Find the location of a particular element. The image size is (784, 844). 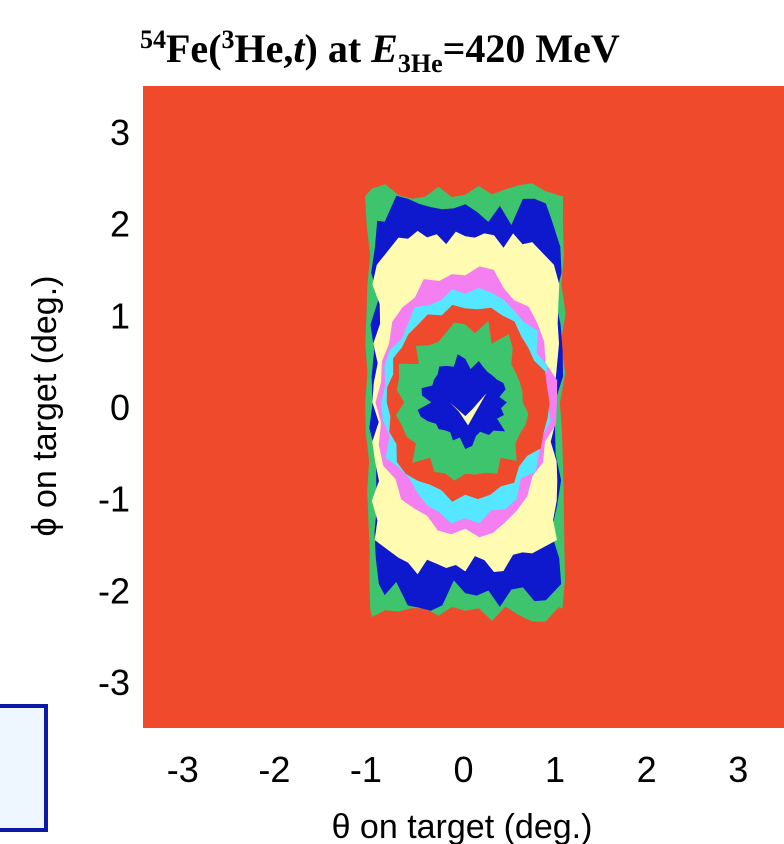

x-tick-label: -2 is located at coordinates (274, 769).